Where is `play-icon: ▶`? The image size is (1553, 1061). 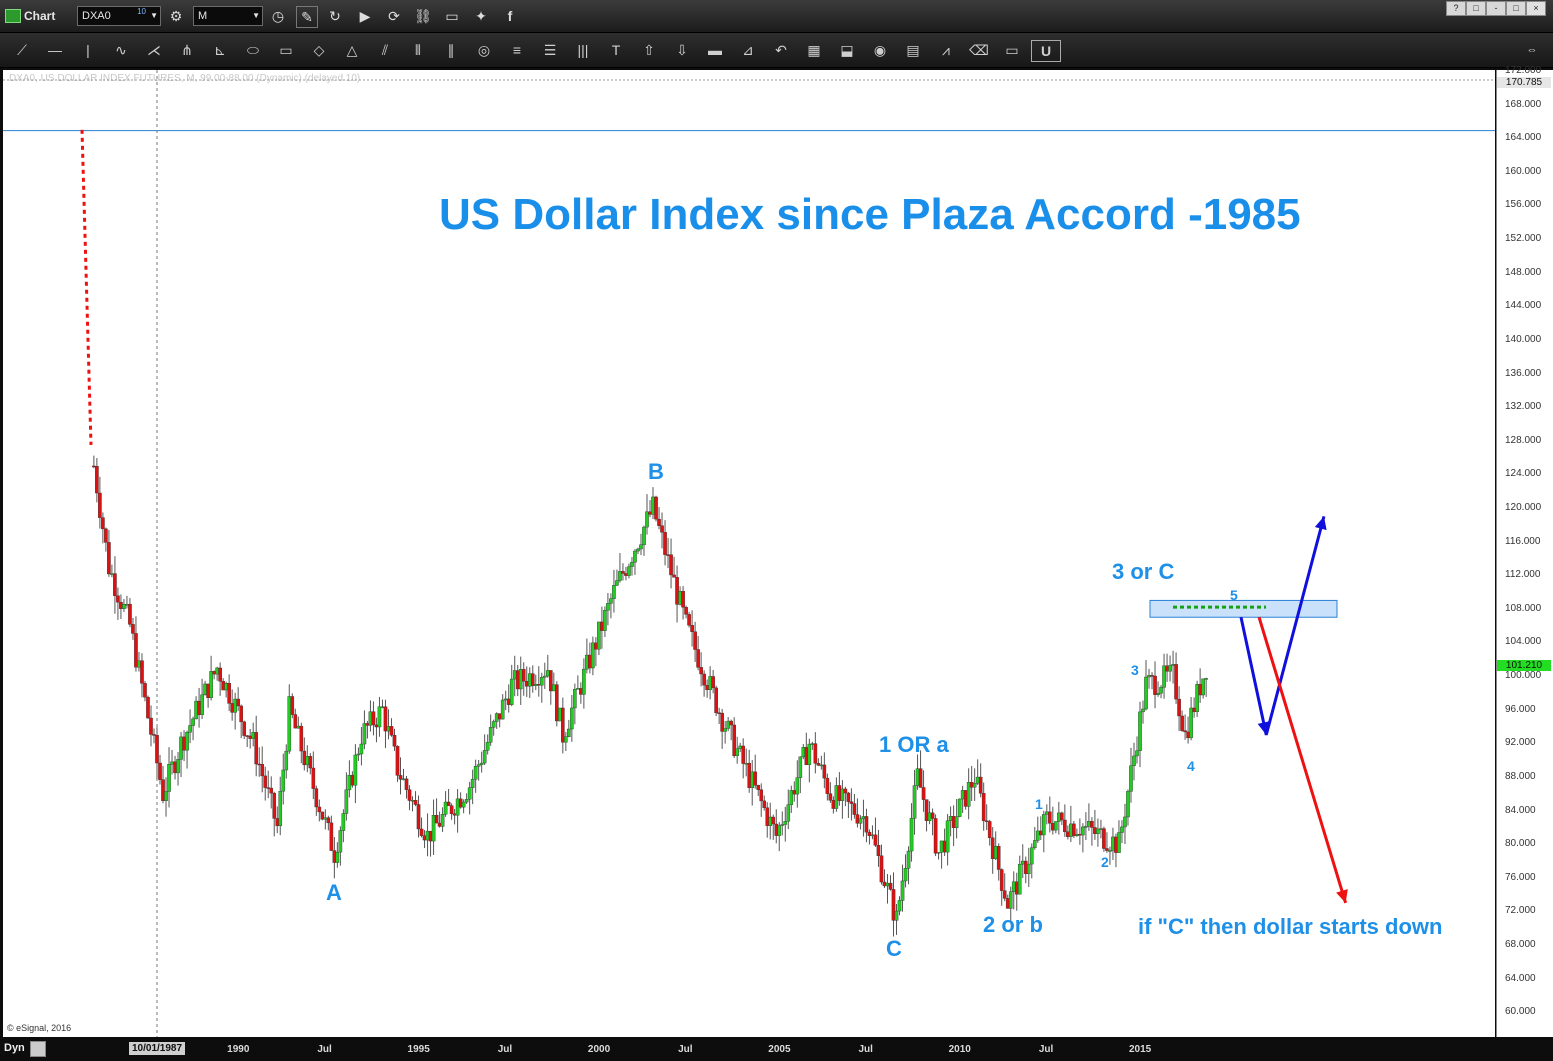
play-icon: ▶ is located at coordinates (365, 16).